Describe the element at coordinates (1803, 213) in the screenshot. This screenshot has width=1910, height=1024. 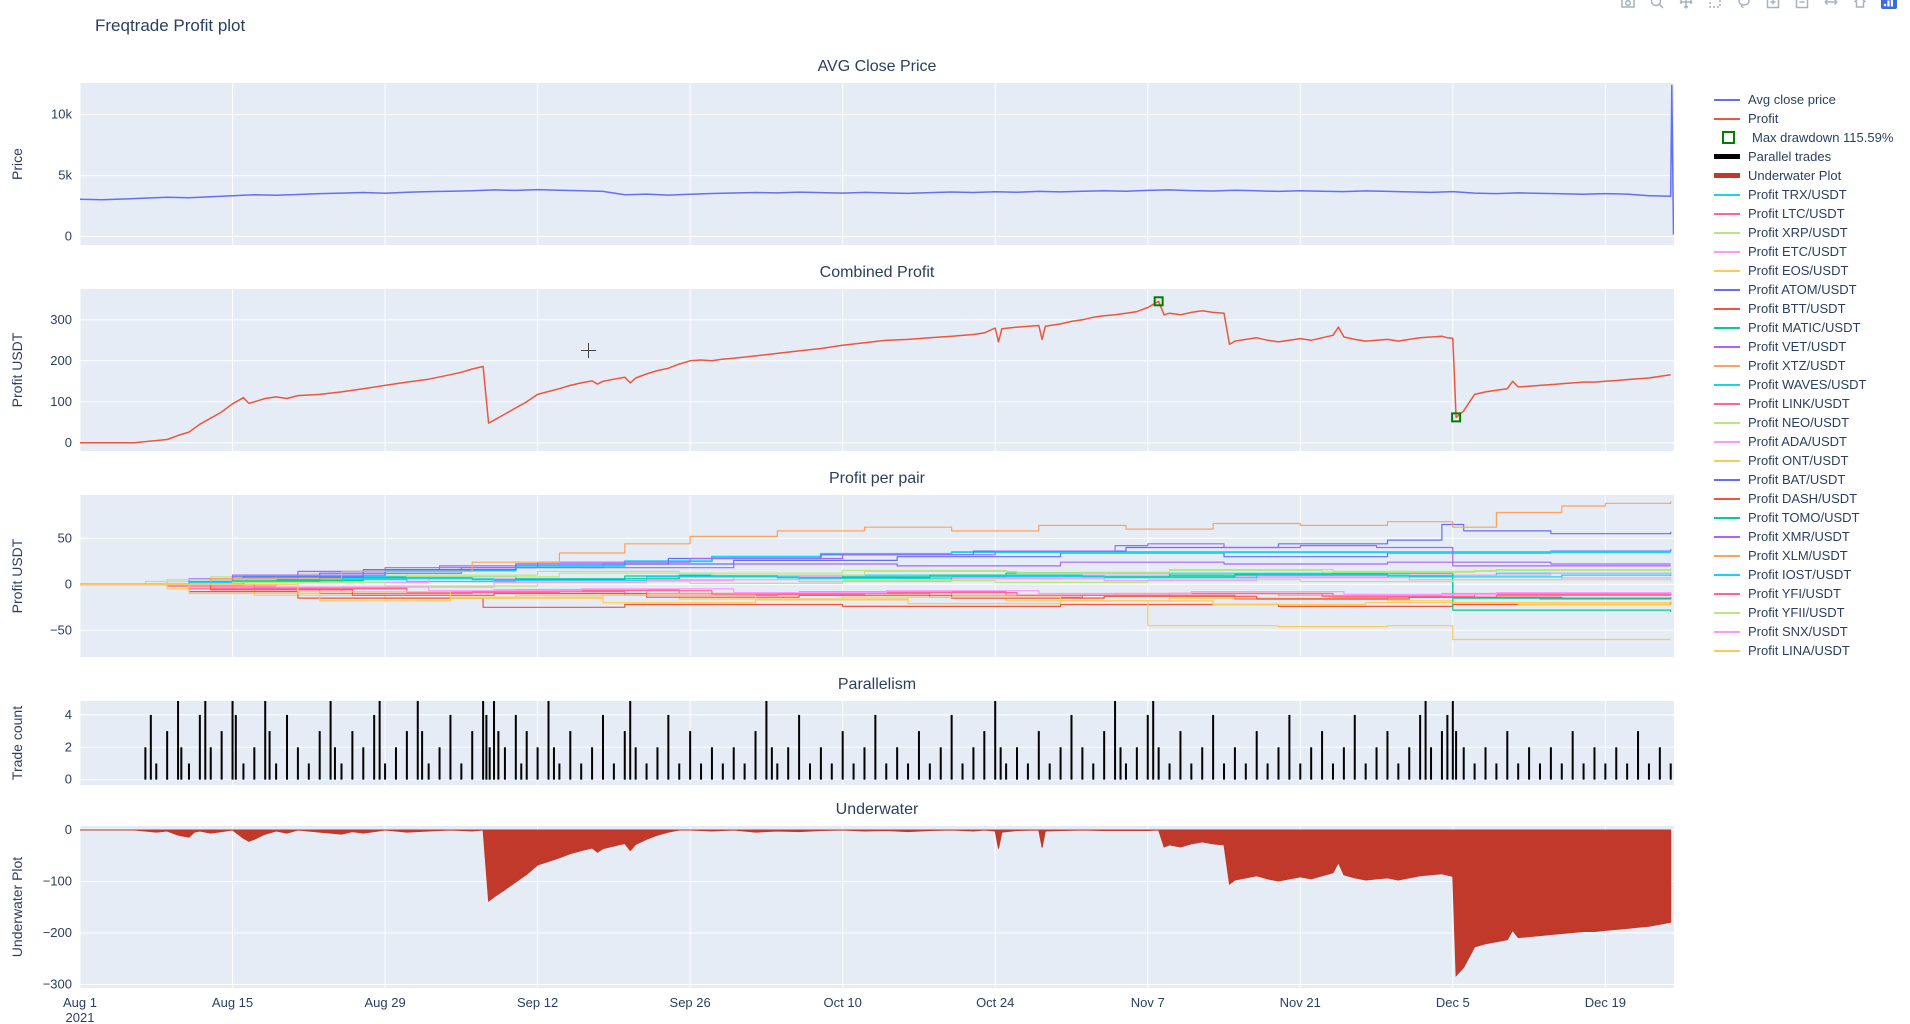
I see `legend-item-profit-ltc-usdt: Profit LTC/USDT` at that location.